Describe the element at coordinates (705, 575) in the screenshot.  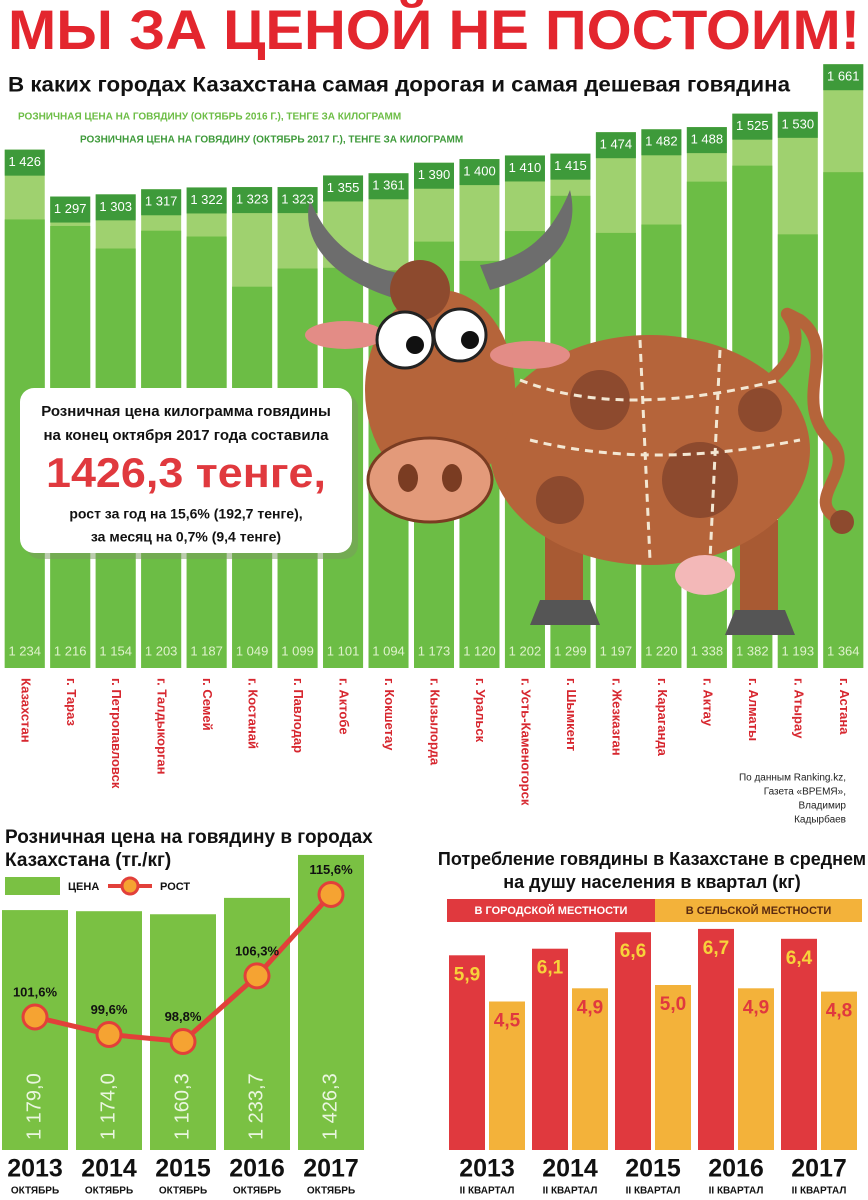
I see `udder` at that location.